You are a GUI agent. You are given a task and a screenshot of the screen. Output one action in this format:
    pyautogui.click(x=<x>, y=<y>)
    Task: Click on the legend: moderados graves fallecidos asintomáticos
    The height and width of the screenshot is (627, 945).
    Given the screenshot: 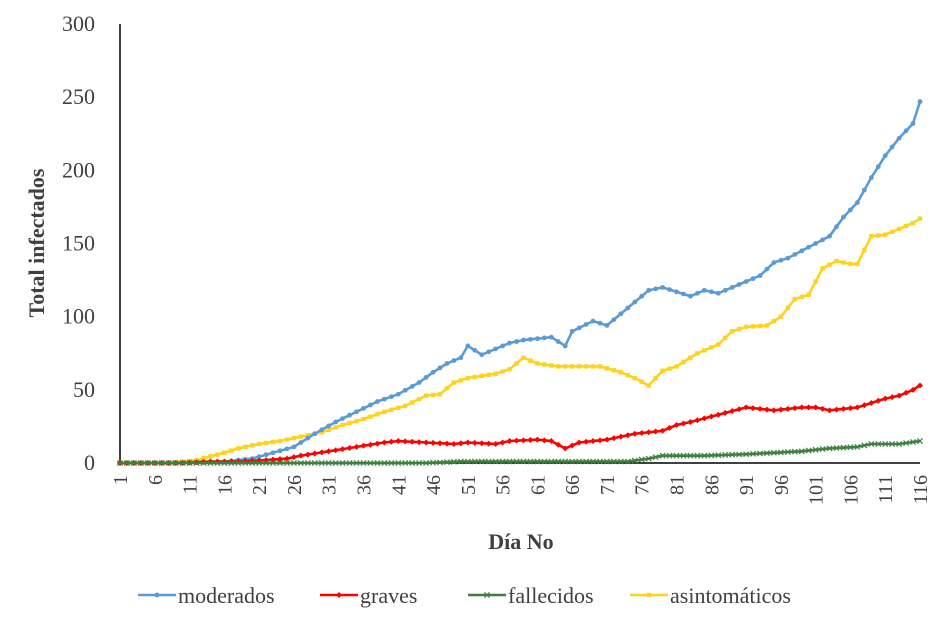 What is the action you would take?
    pyautogui.click(x=464, y=595)
    